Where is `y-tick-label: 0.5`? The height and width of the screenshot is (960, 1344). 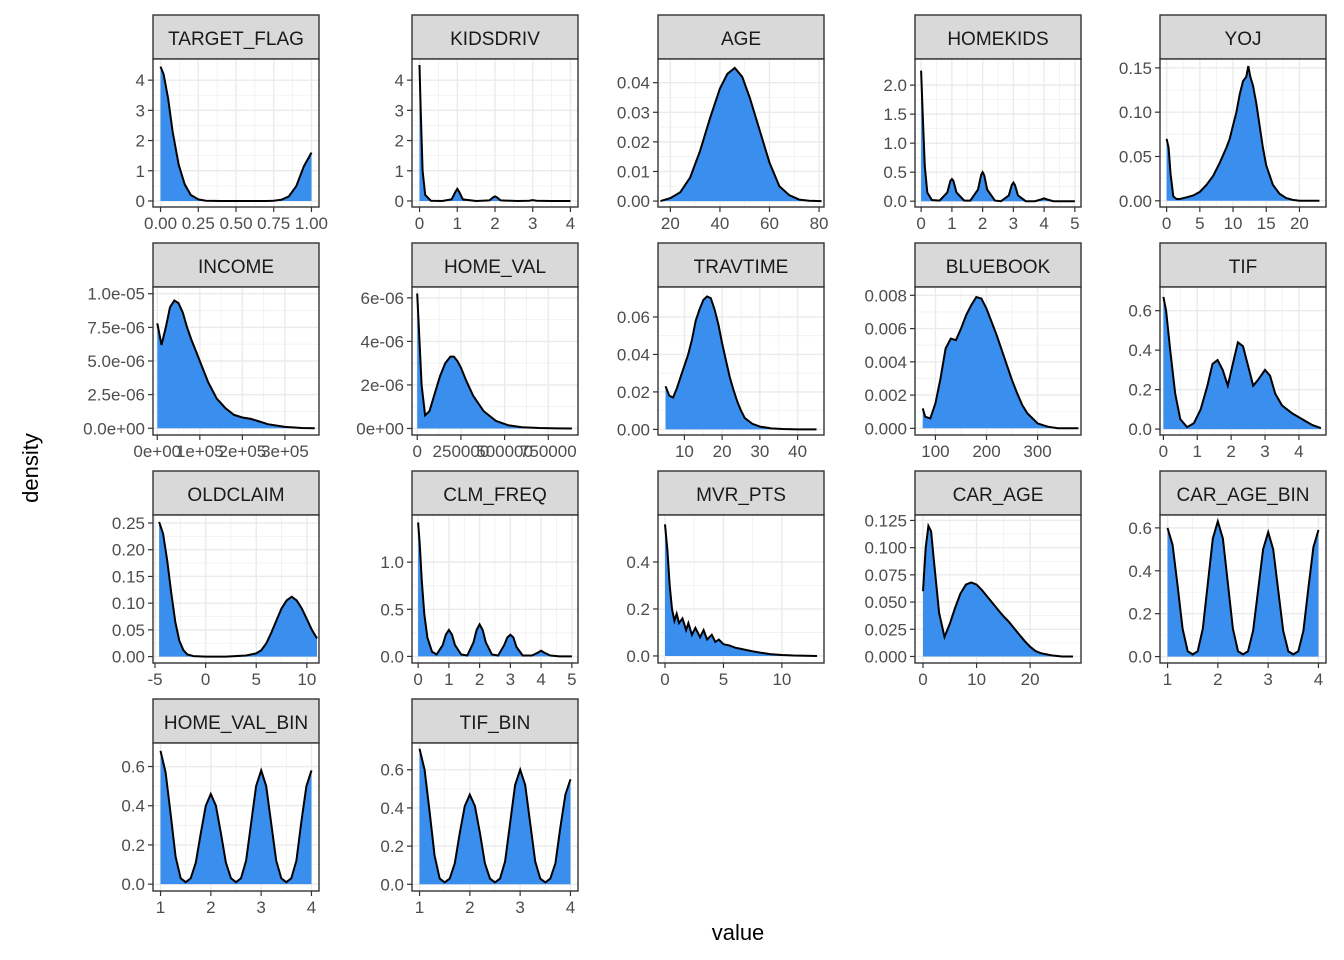 y-tick-label: 0.5 is located at coordinates (392, 609).